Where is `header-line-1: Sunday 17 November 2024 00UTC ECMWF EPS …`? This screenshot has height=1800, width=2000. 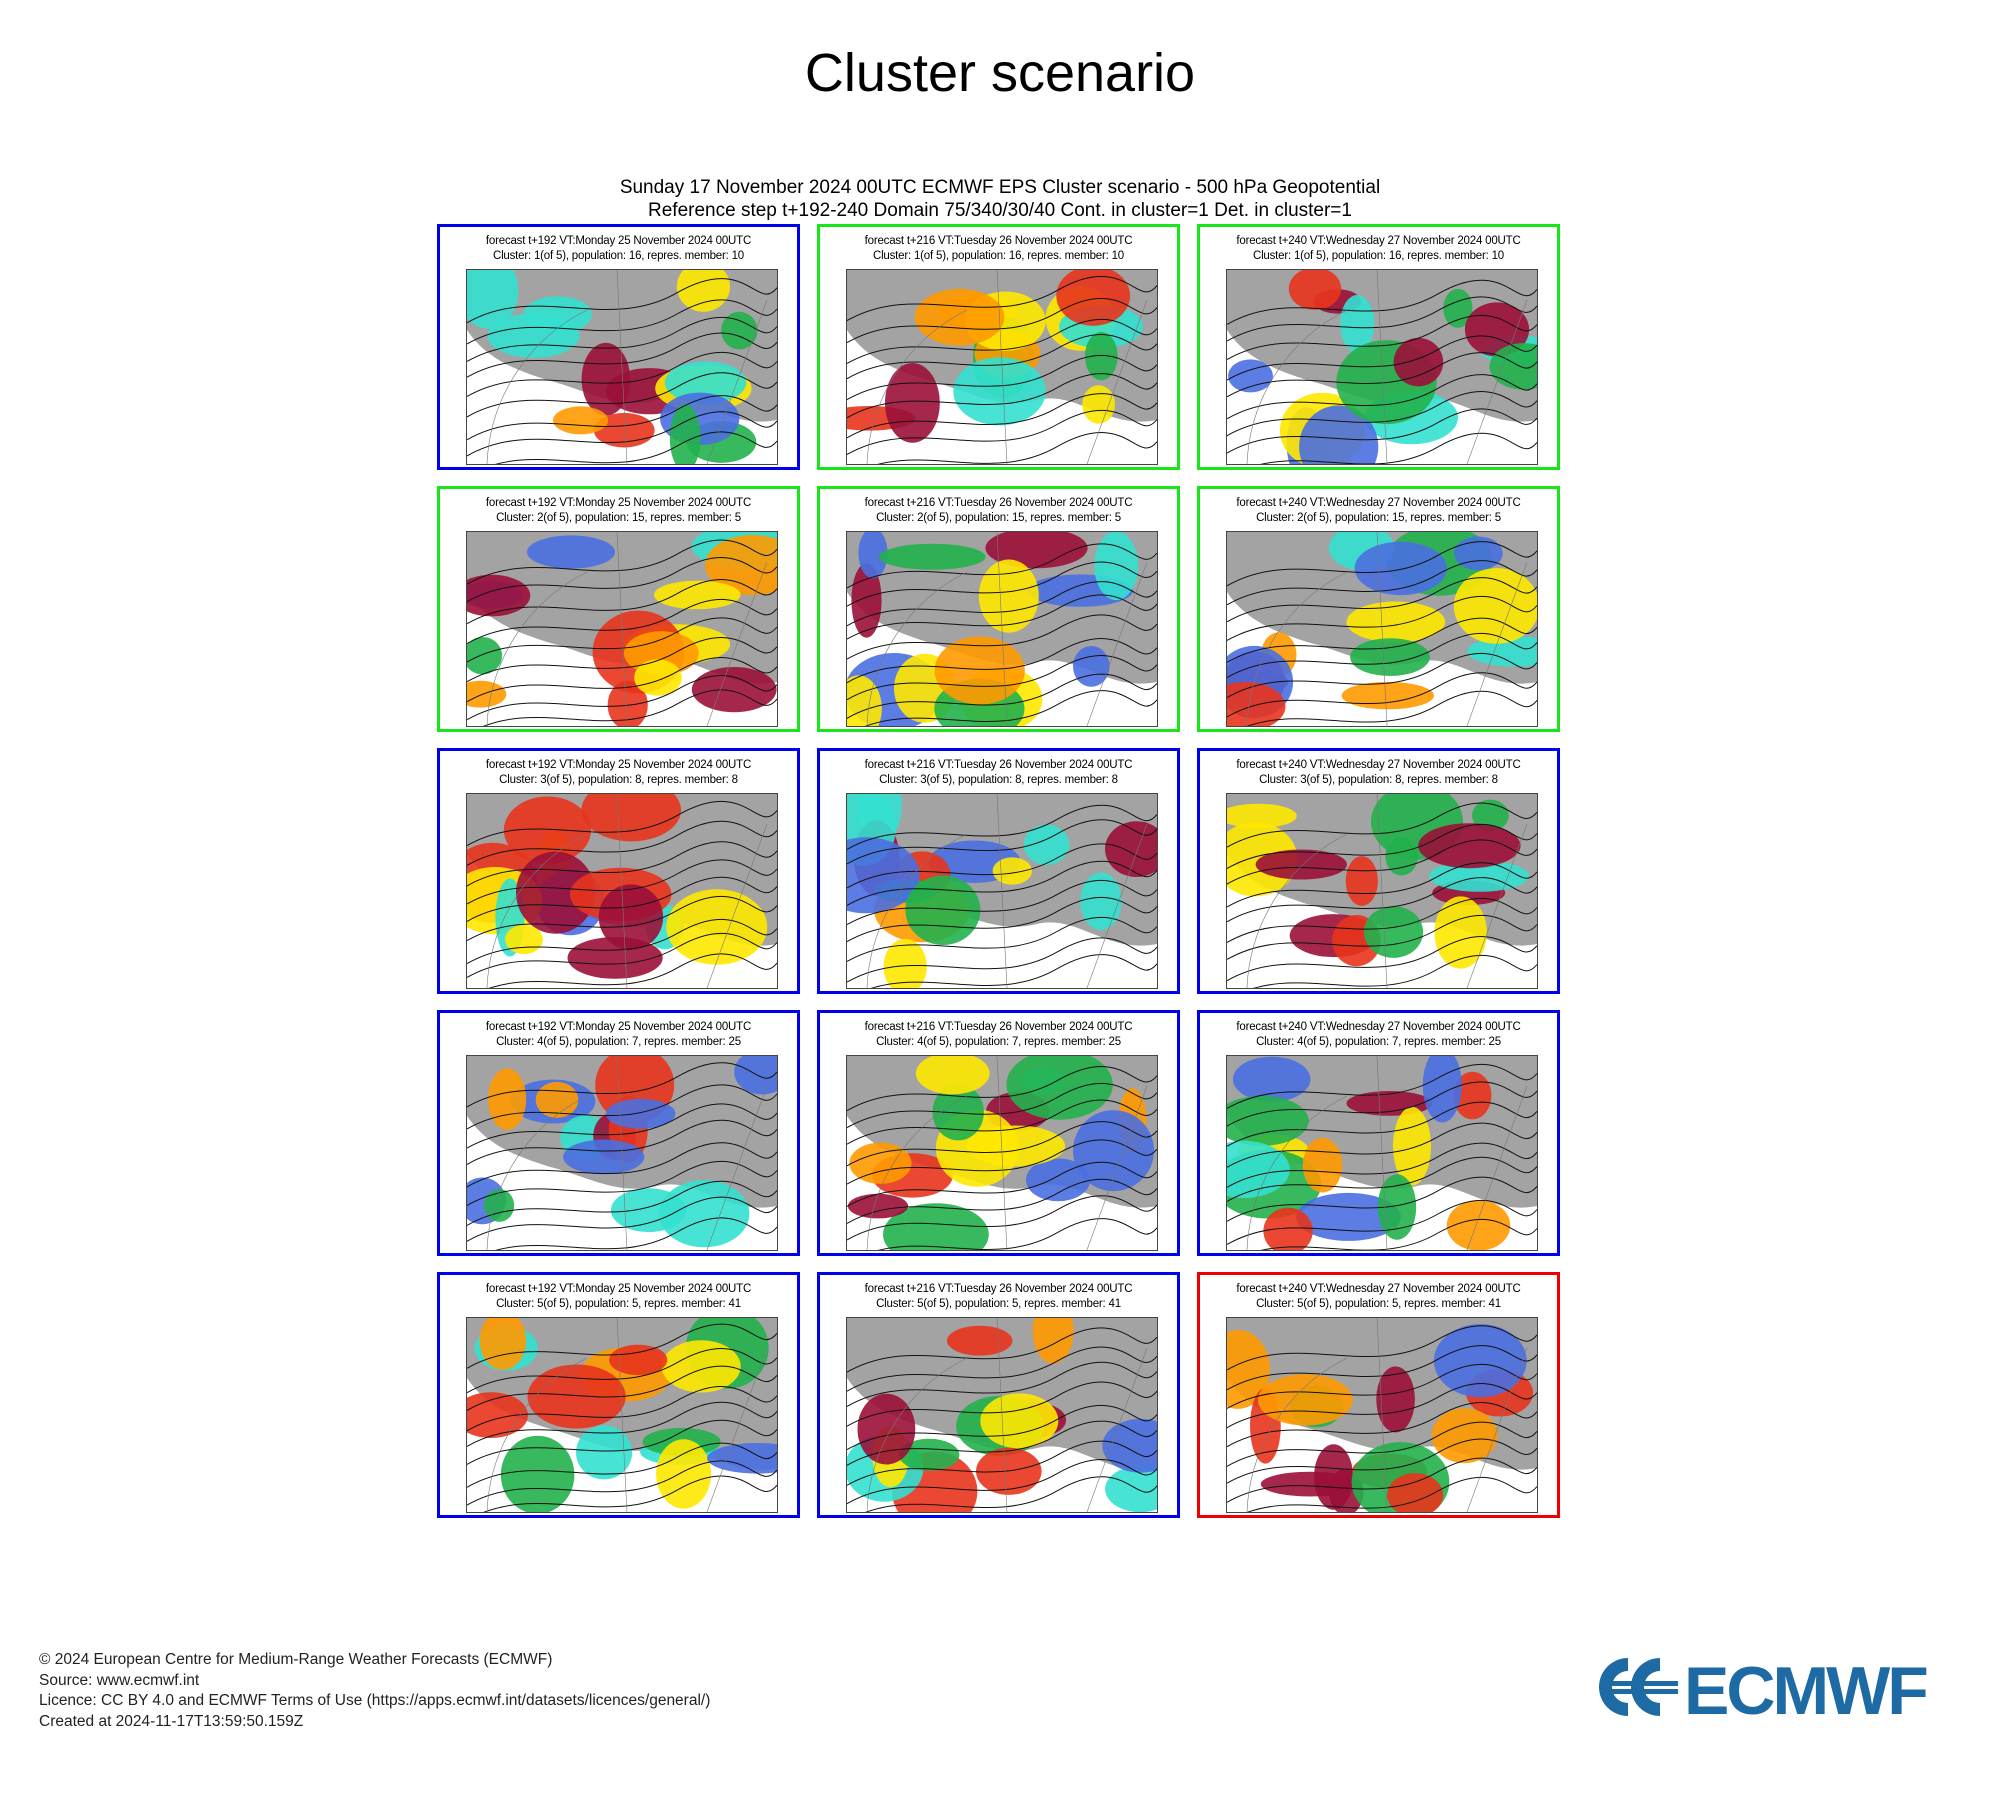 header-line-1: Sunday 17 November 2024 00UTC ECMWF EPS … is located at coordinates (1000, 187).